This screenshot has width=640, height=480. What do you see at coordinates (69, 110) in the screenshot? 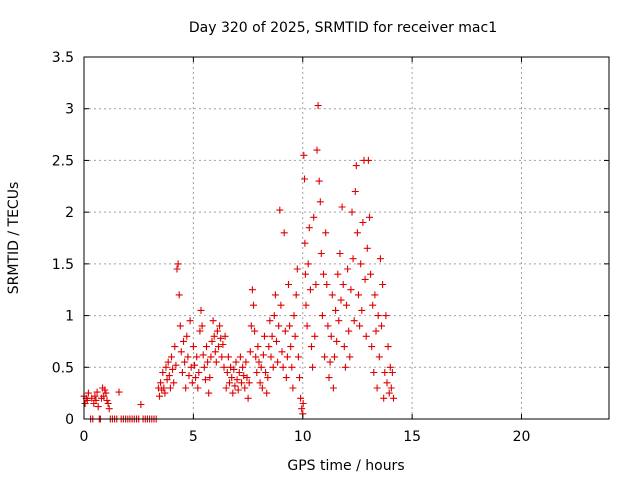
I see `y-tick-label: 3` at bounding box center [69, 110].